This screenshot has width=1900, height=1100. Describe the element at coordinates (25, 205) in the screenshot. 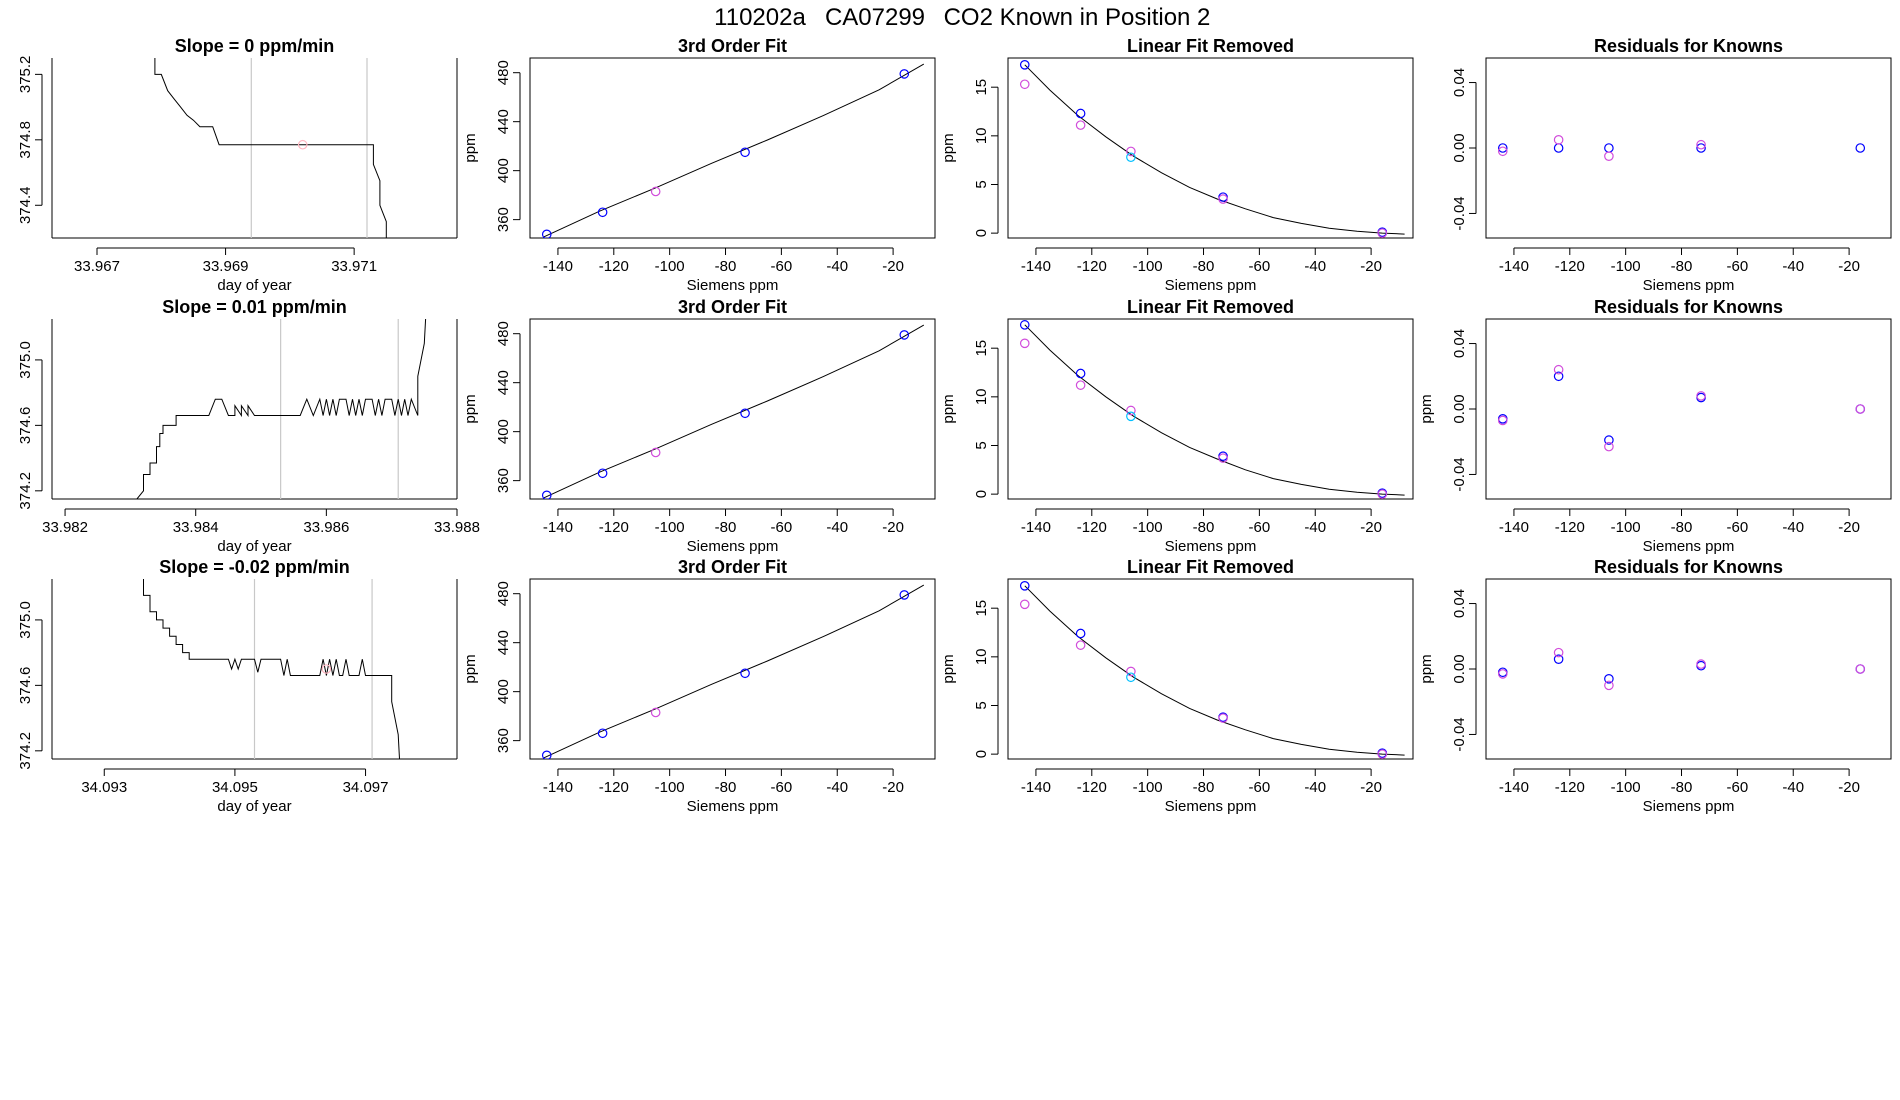

I see `y-tick-label: 374.4` at that location.